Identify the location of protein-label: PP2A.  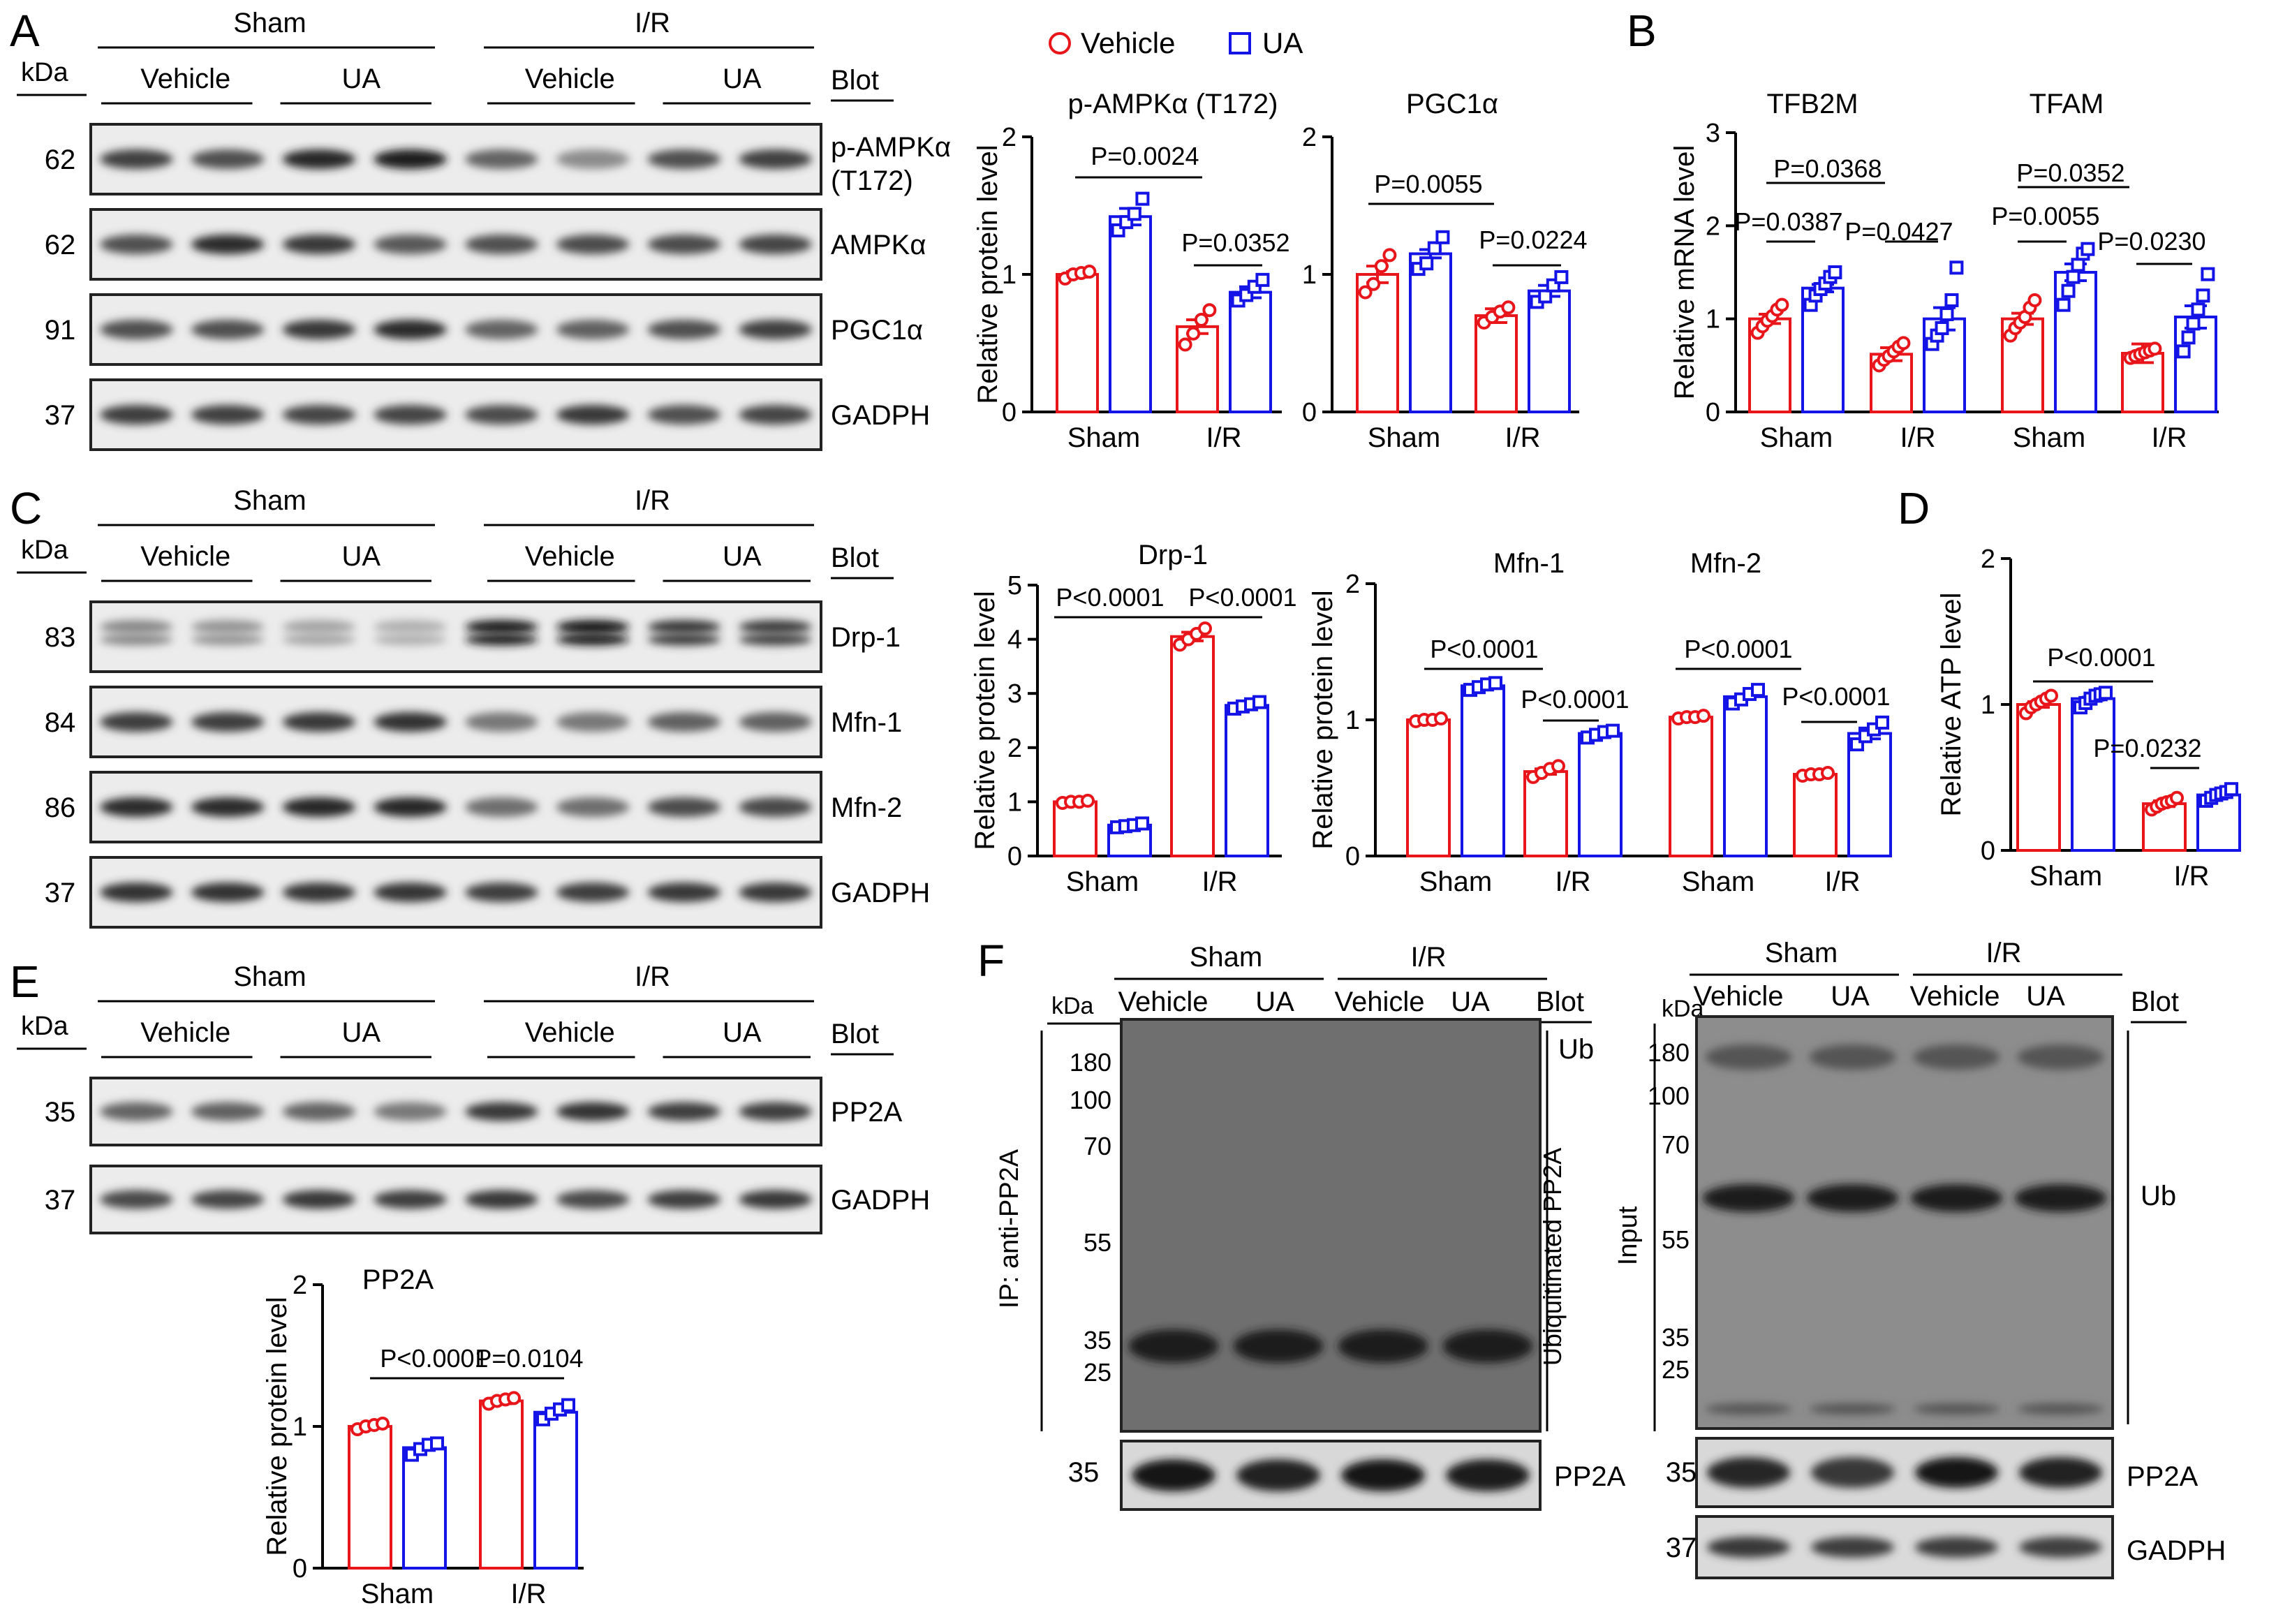
(1590, 1476).